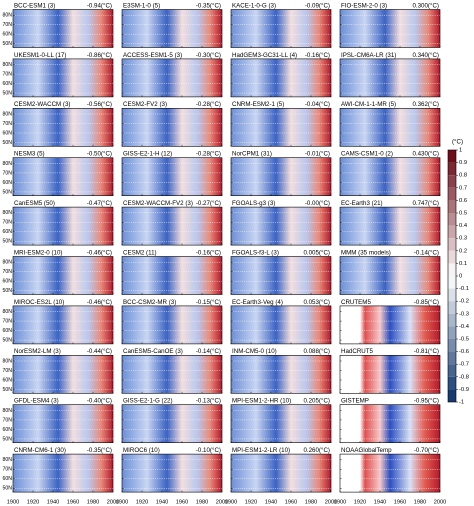 The height and width of the screenshot is (506, 474). Describe the element at coordinates (463, 264) in the screenshot. I see `colorbar-tick-label: 0.1` at that location.